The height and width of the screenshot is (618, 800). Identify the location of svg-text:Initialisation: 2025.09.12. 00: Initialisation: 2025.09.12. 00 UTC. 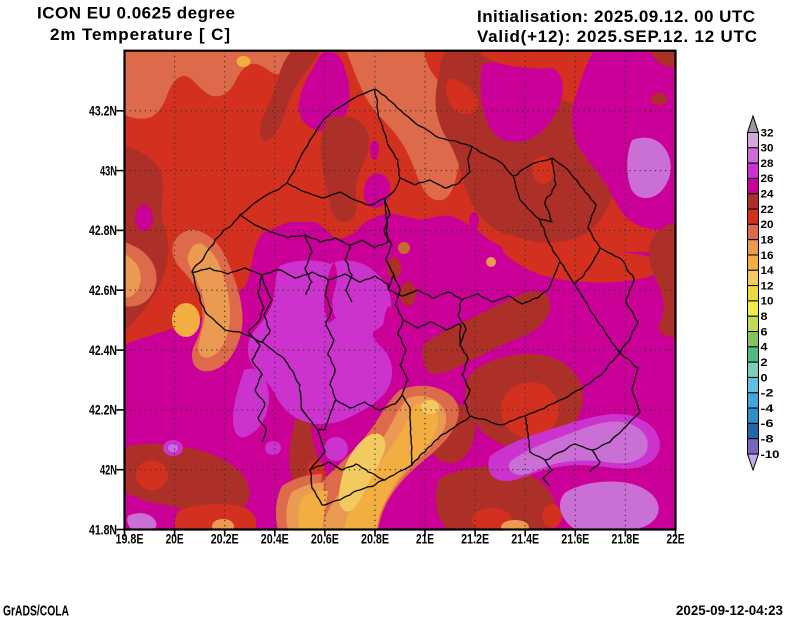
(616, 16).